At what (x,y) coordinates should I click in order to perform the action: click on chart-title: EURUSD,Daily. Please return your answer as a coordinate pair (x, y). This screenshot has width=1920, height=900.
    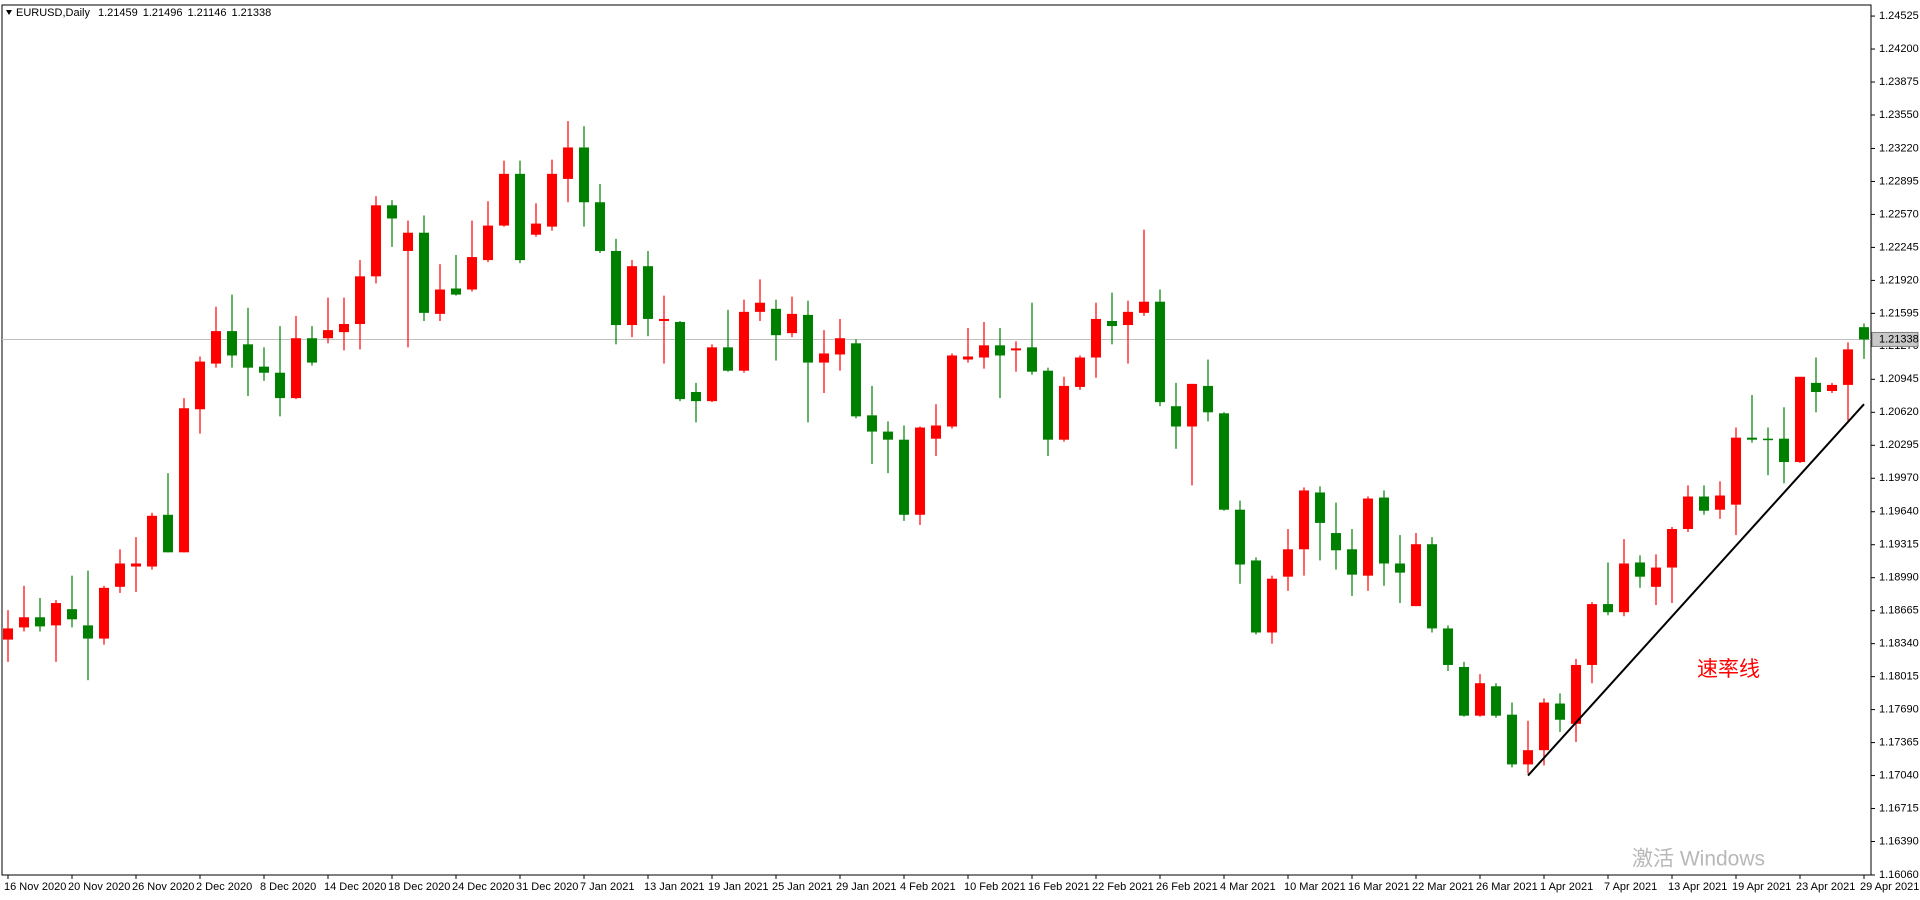
    Looking at the image, I should click on (53, 13).